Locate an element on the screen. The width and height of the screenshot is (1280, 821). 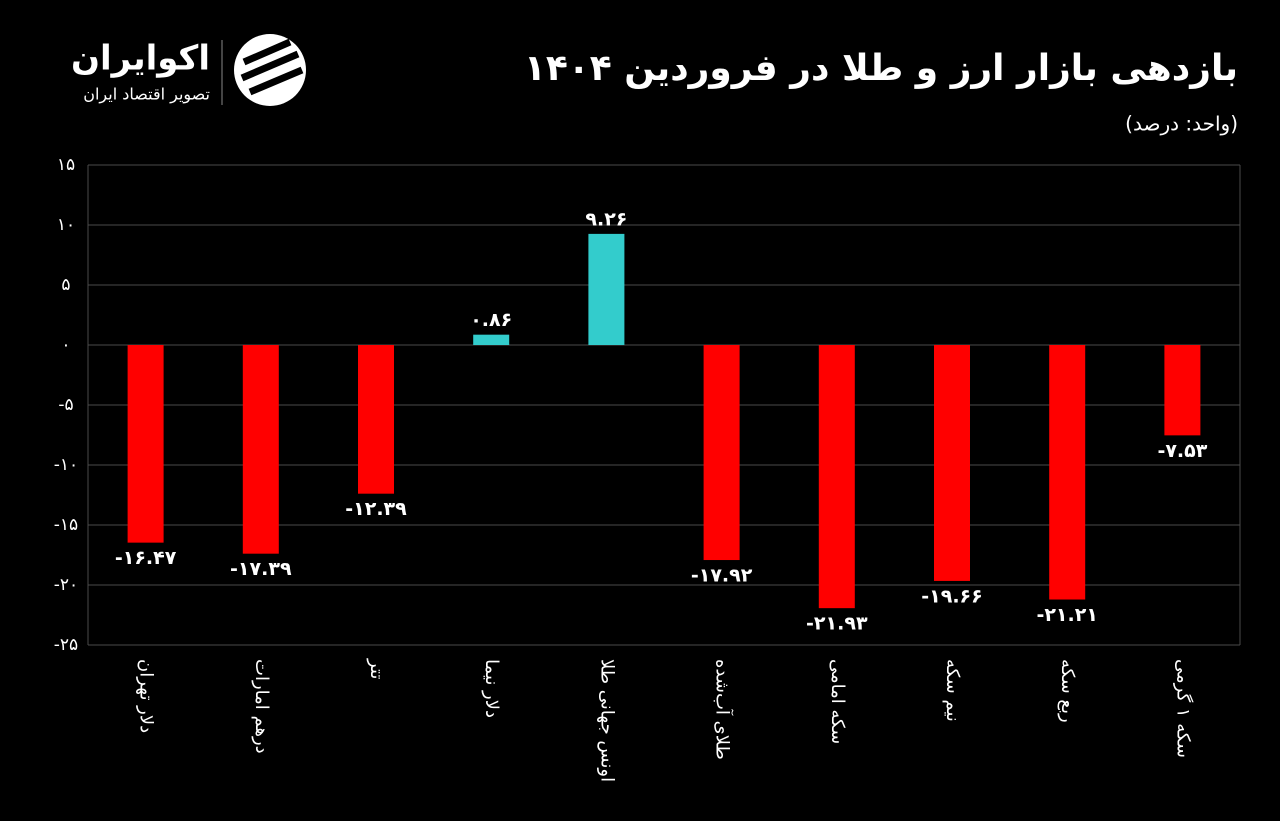
value-label: ۰.۸۶ is located at coordinates (491, 320).